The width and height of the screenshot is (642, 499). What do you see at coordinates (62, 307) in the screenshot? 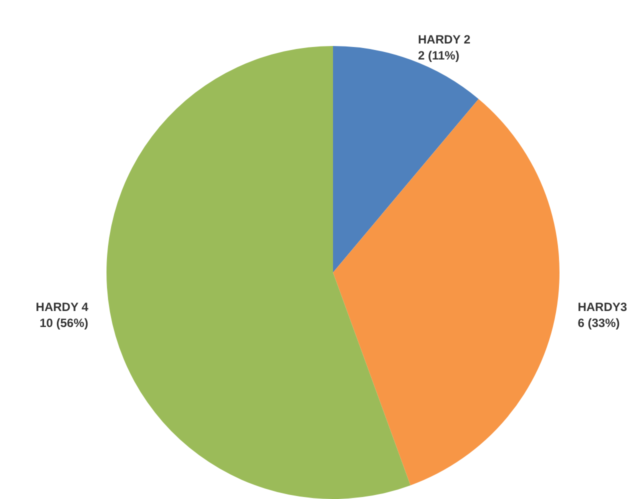
I see `slice-label: HARDY 4` at bounding box center [62, 307].